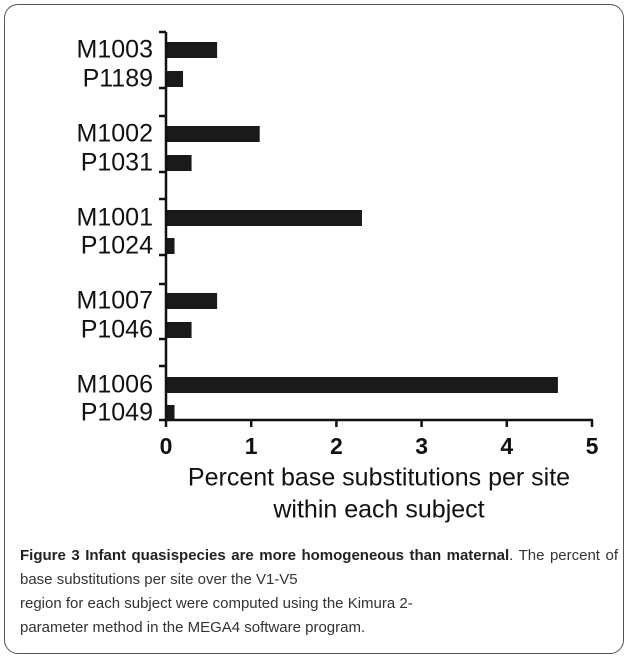  I want to click on category-label-p1031: P1031, so click(117, 163).